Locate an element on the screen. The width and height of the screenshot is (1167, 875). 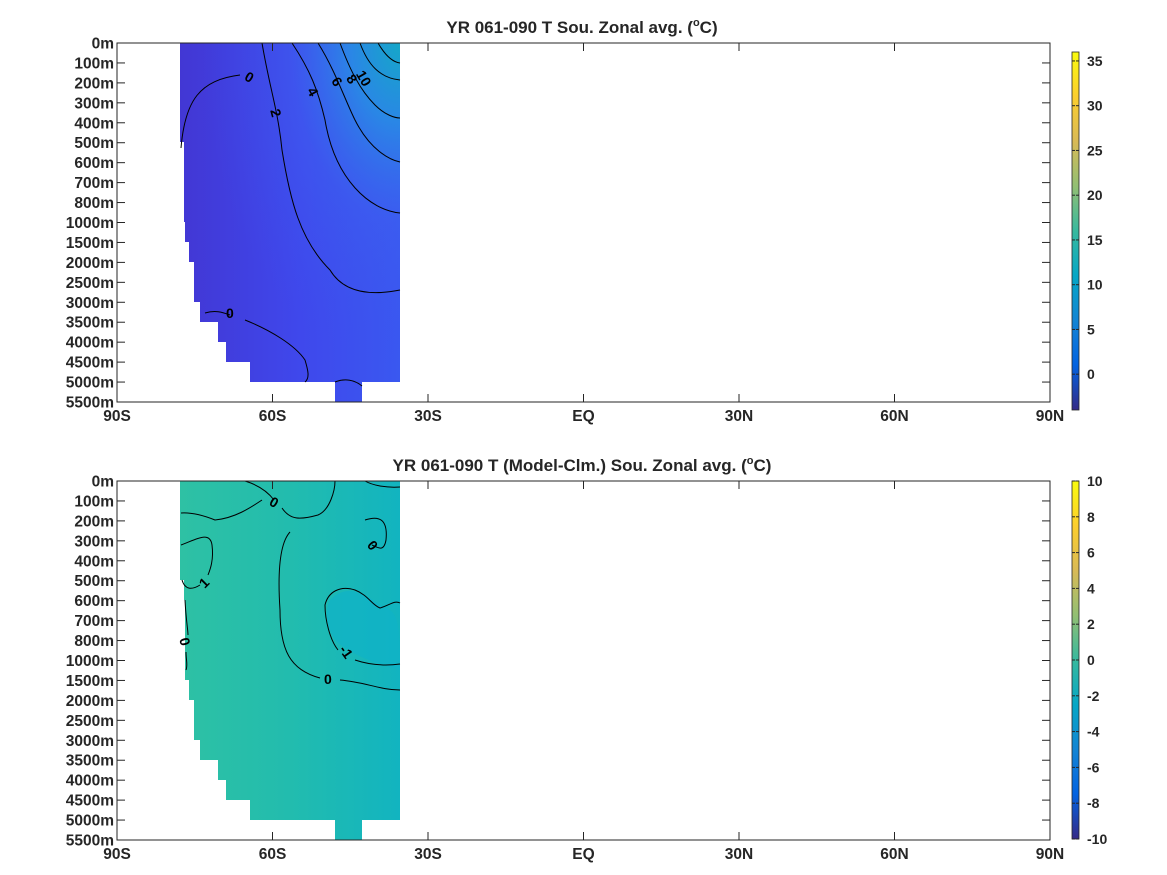
colorbar-tick-label: 35 is located at coordinates (1095, 61).